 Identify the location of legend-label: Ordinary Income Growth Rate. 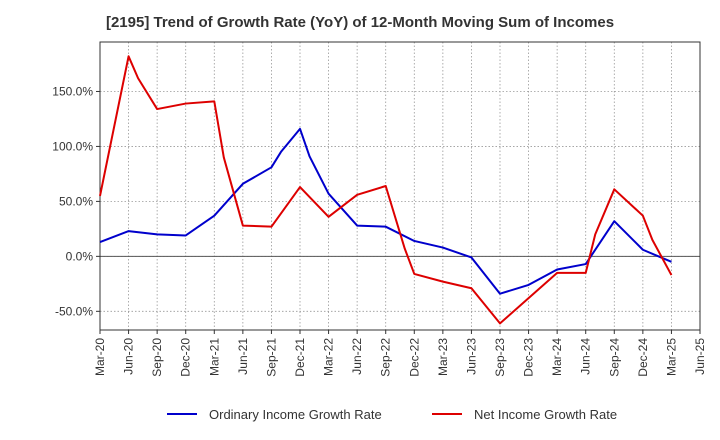
(295, 414).